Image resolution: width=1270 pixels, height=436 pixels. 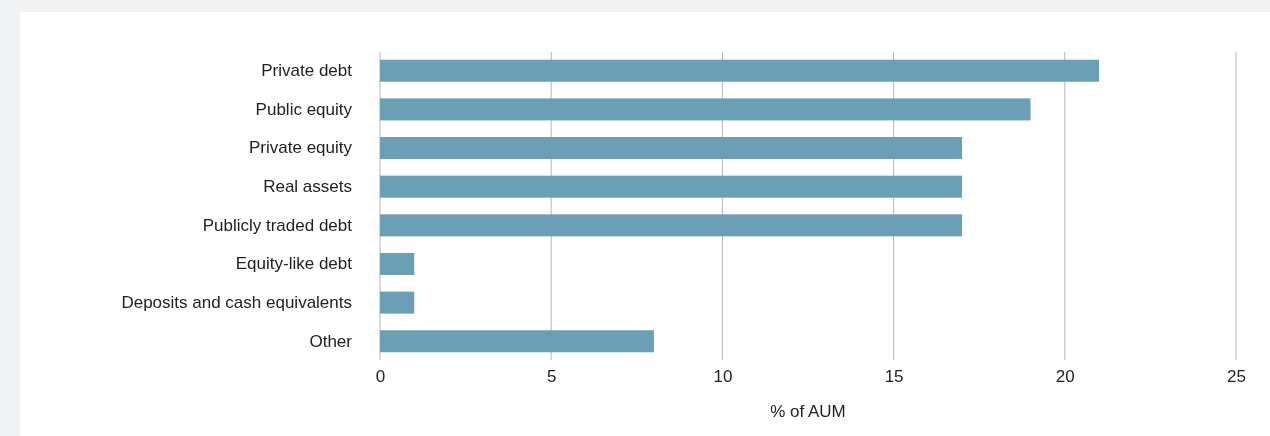 What do you see at coordinates (277, 225) in the screenshot?
I see `y-tick-label: Publicly traded debt` at bounding box center [277, 225].